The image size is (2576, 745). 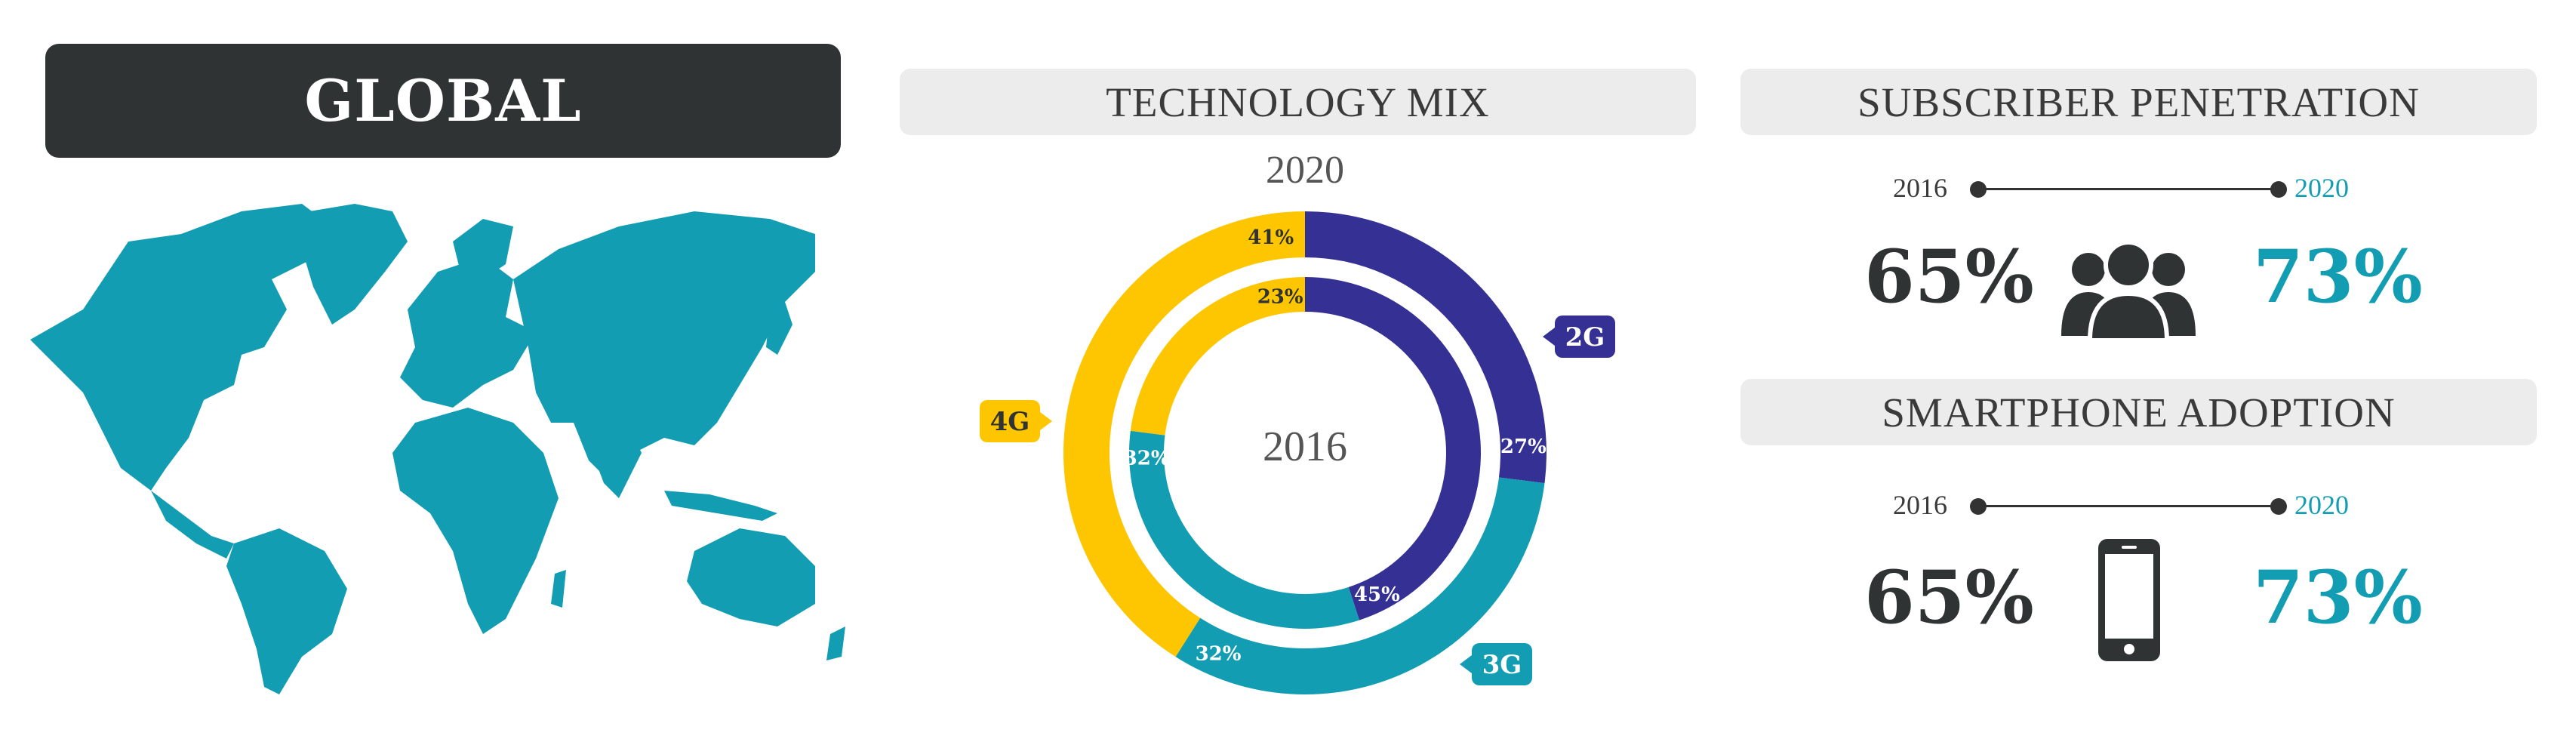 What do you see at coordinates (2338, 597) in the screenshot?
I see `smart-end-value: 73%` at bounding box center [2338, 597].